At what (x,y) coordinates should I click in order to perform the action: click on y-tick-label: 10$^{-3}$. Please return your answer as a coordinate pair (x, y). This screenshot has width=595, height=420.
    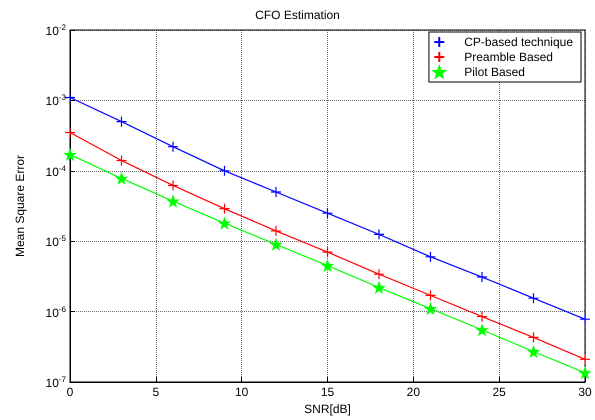
    Looking at the image, I should click on (56, 100).